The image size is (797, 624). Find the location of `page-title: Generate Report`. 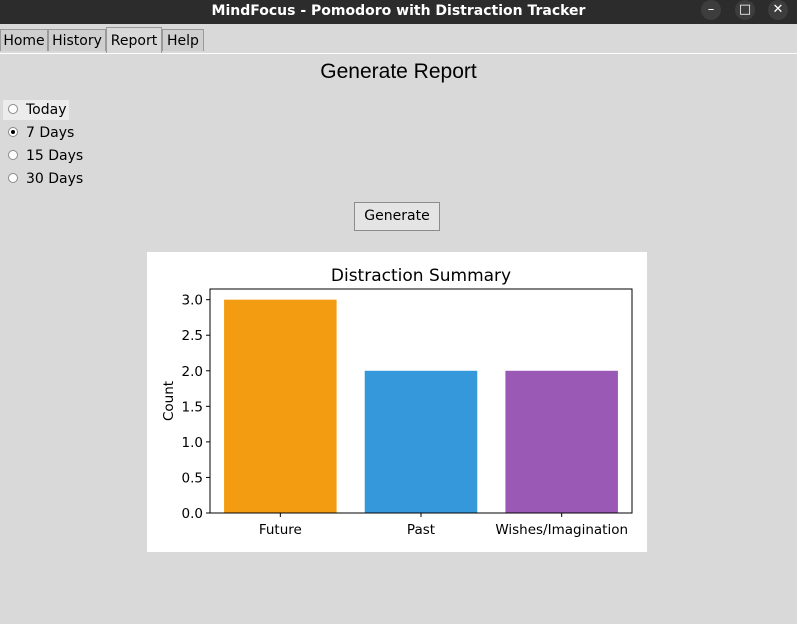

page-title: Generate Report is located at coordinates (398, 71).